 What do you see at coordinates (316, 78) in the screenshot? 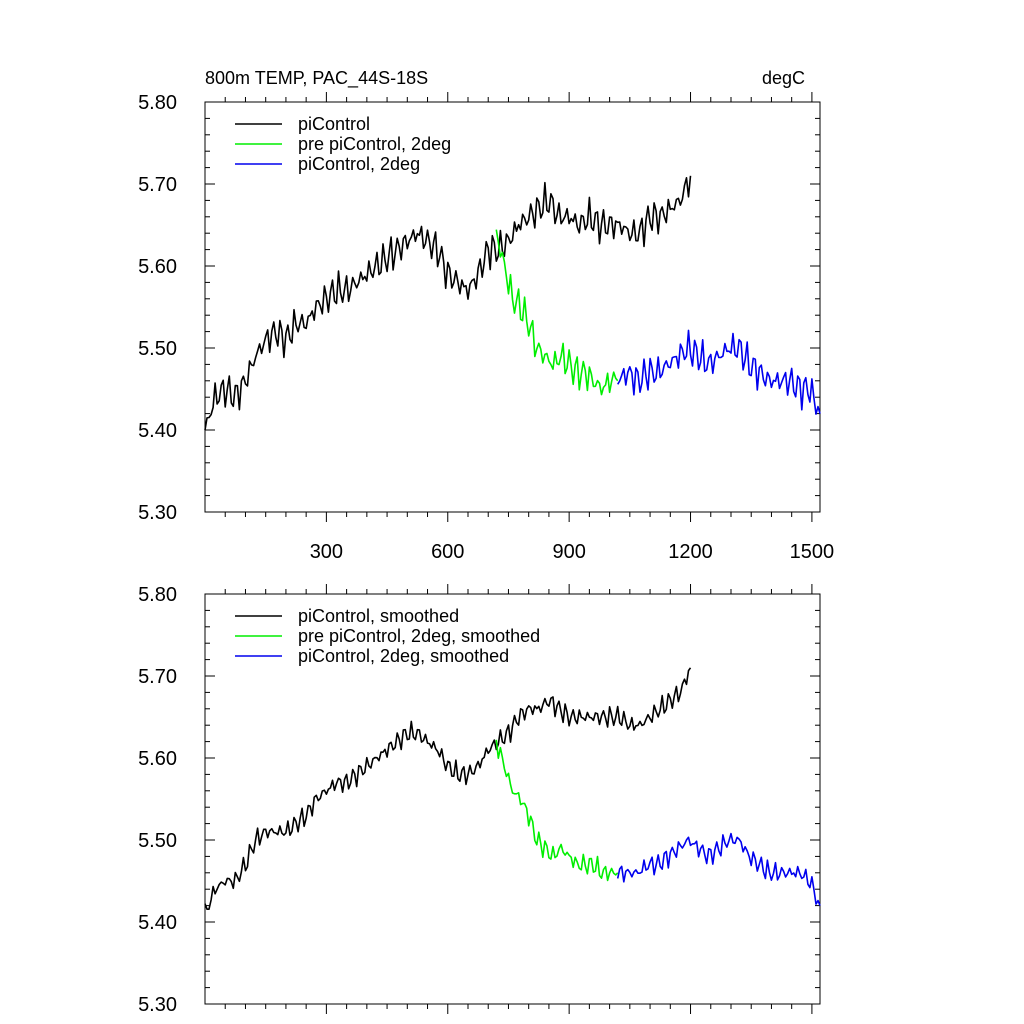
I see `chart-title: 800m TEMP, PAC_44S-18S` at bounding box center [316, 78].